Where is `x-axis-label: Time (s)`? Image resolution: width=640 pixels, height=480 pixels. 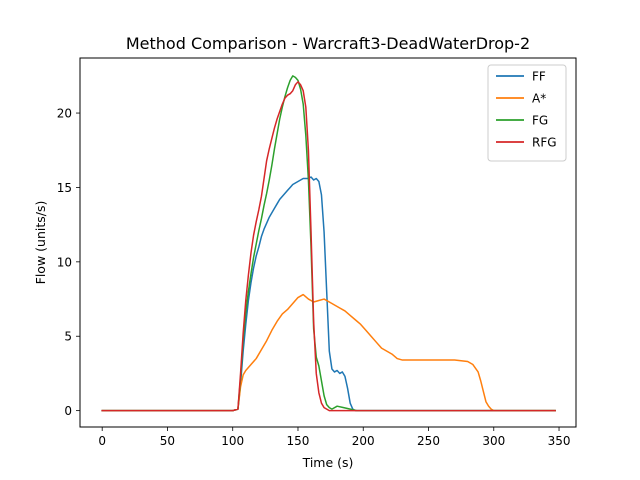 x-axis-label: Time (s) is located at coordinates (328, 462).